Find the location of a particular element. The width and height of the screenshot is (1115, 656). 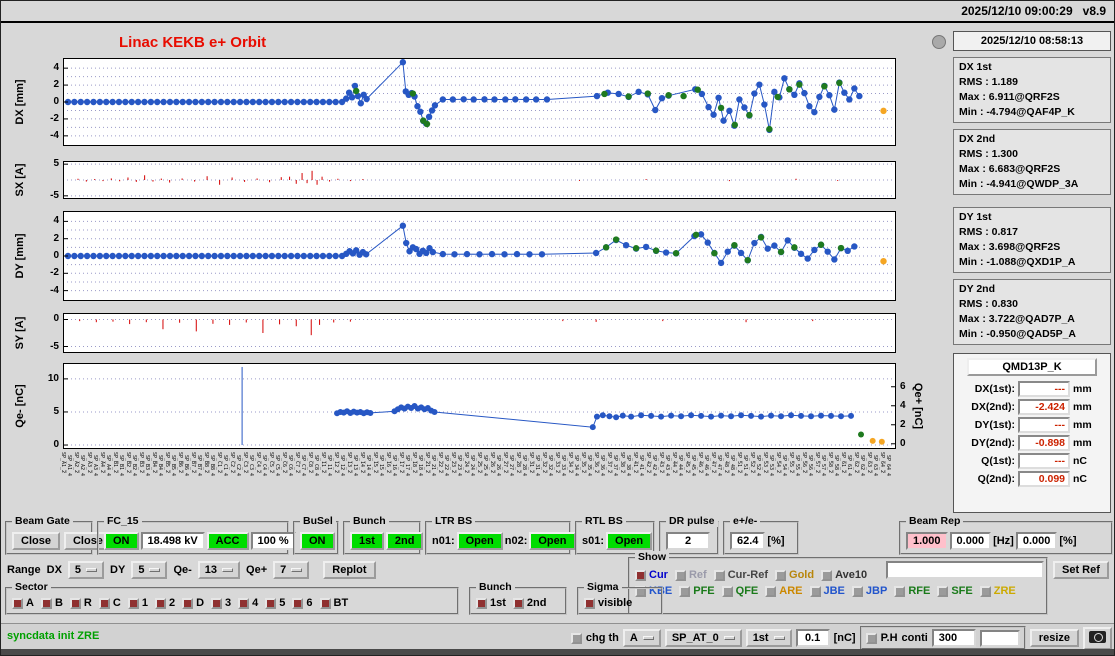

checkbox-cur is located at coordinates (640, 575).